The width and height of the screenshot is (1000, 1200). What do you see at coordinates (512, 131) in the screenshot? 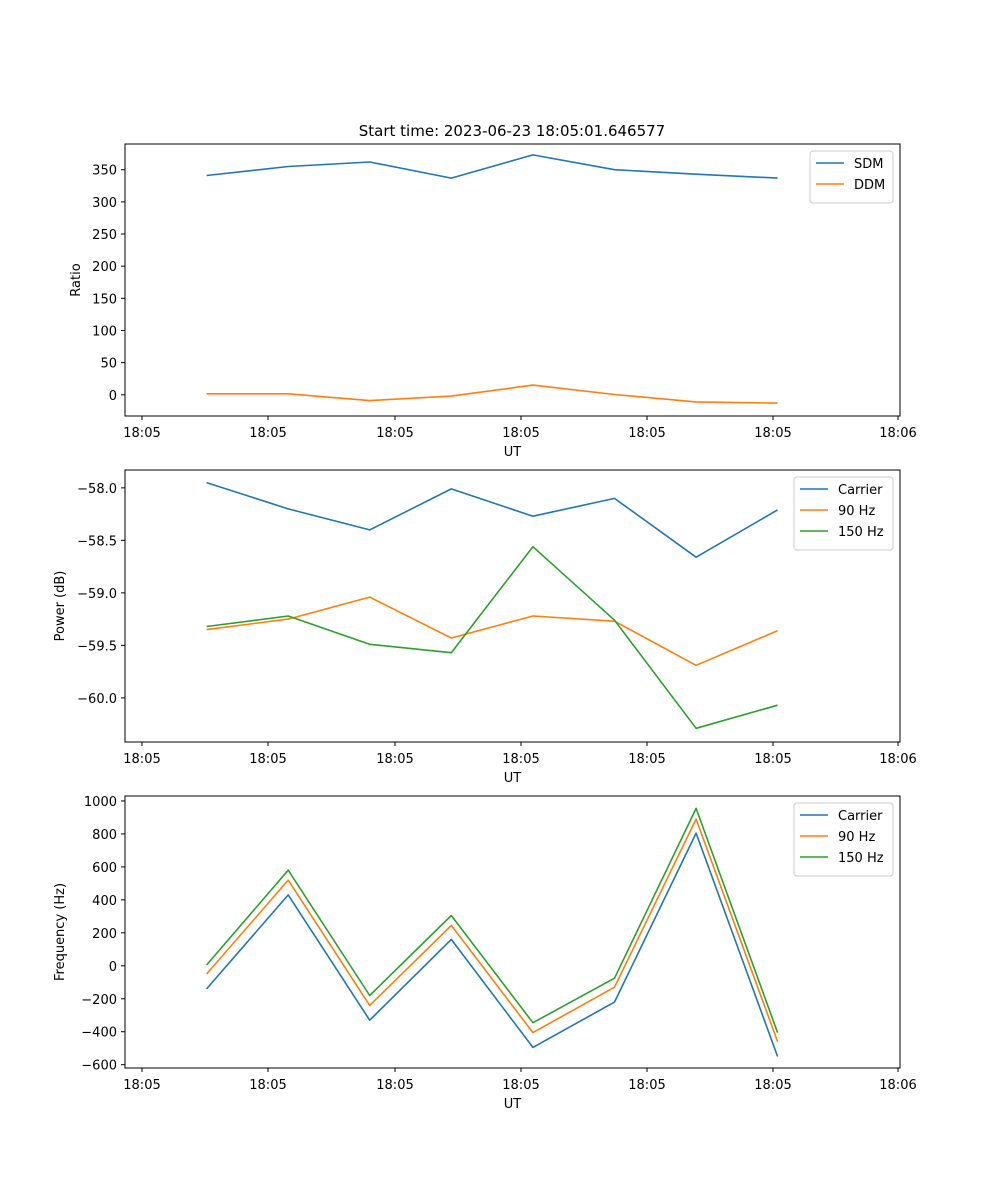
I see `figure-title: Start time: 2023-06-23 18:05:01.646577` at bounding box center [512, 131].